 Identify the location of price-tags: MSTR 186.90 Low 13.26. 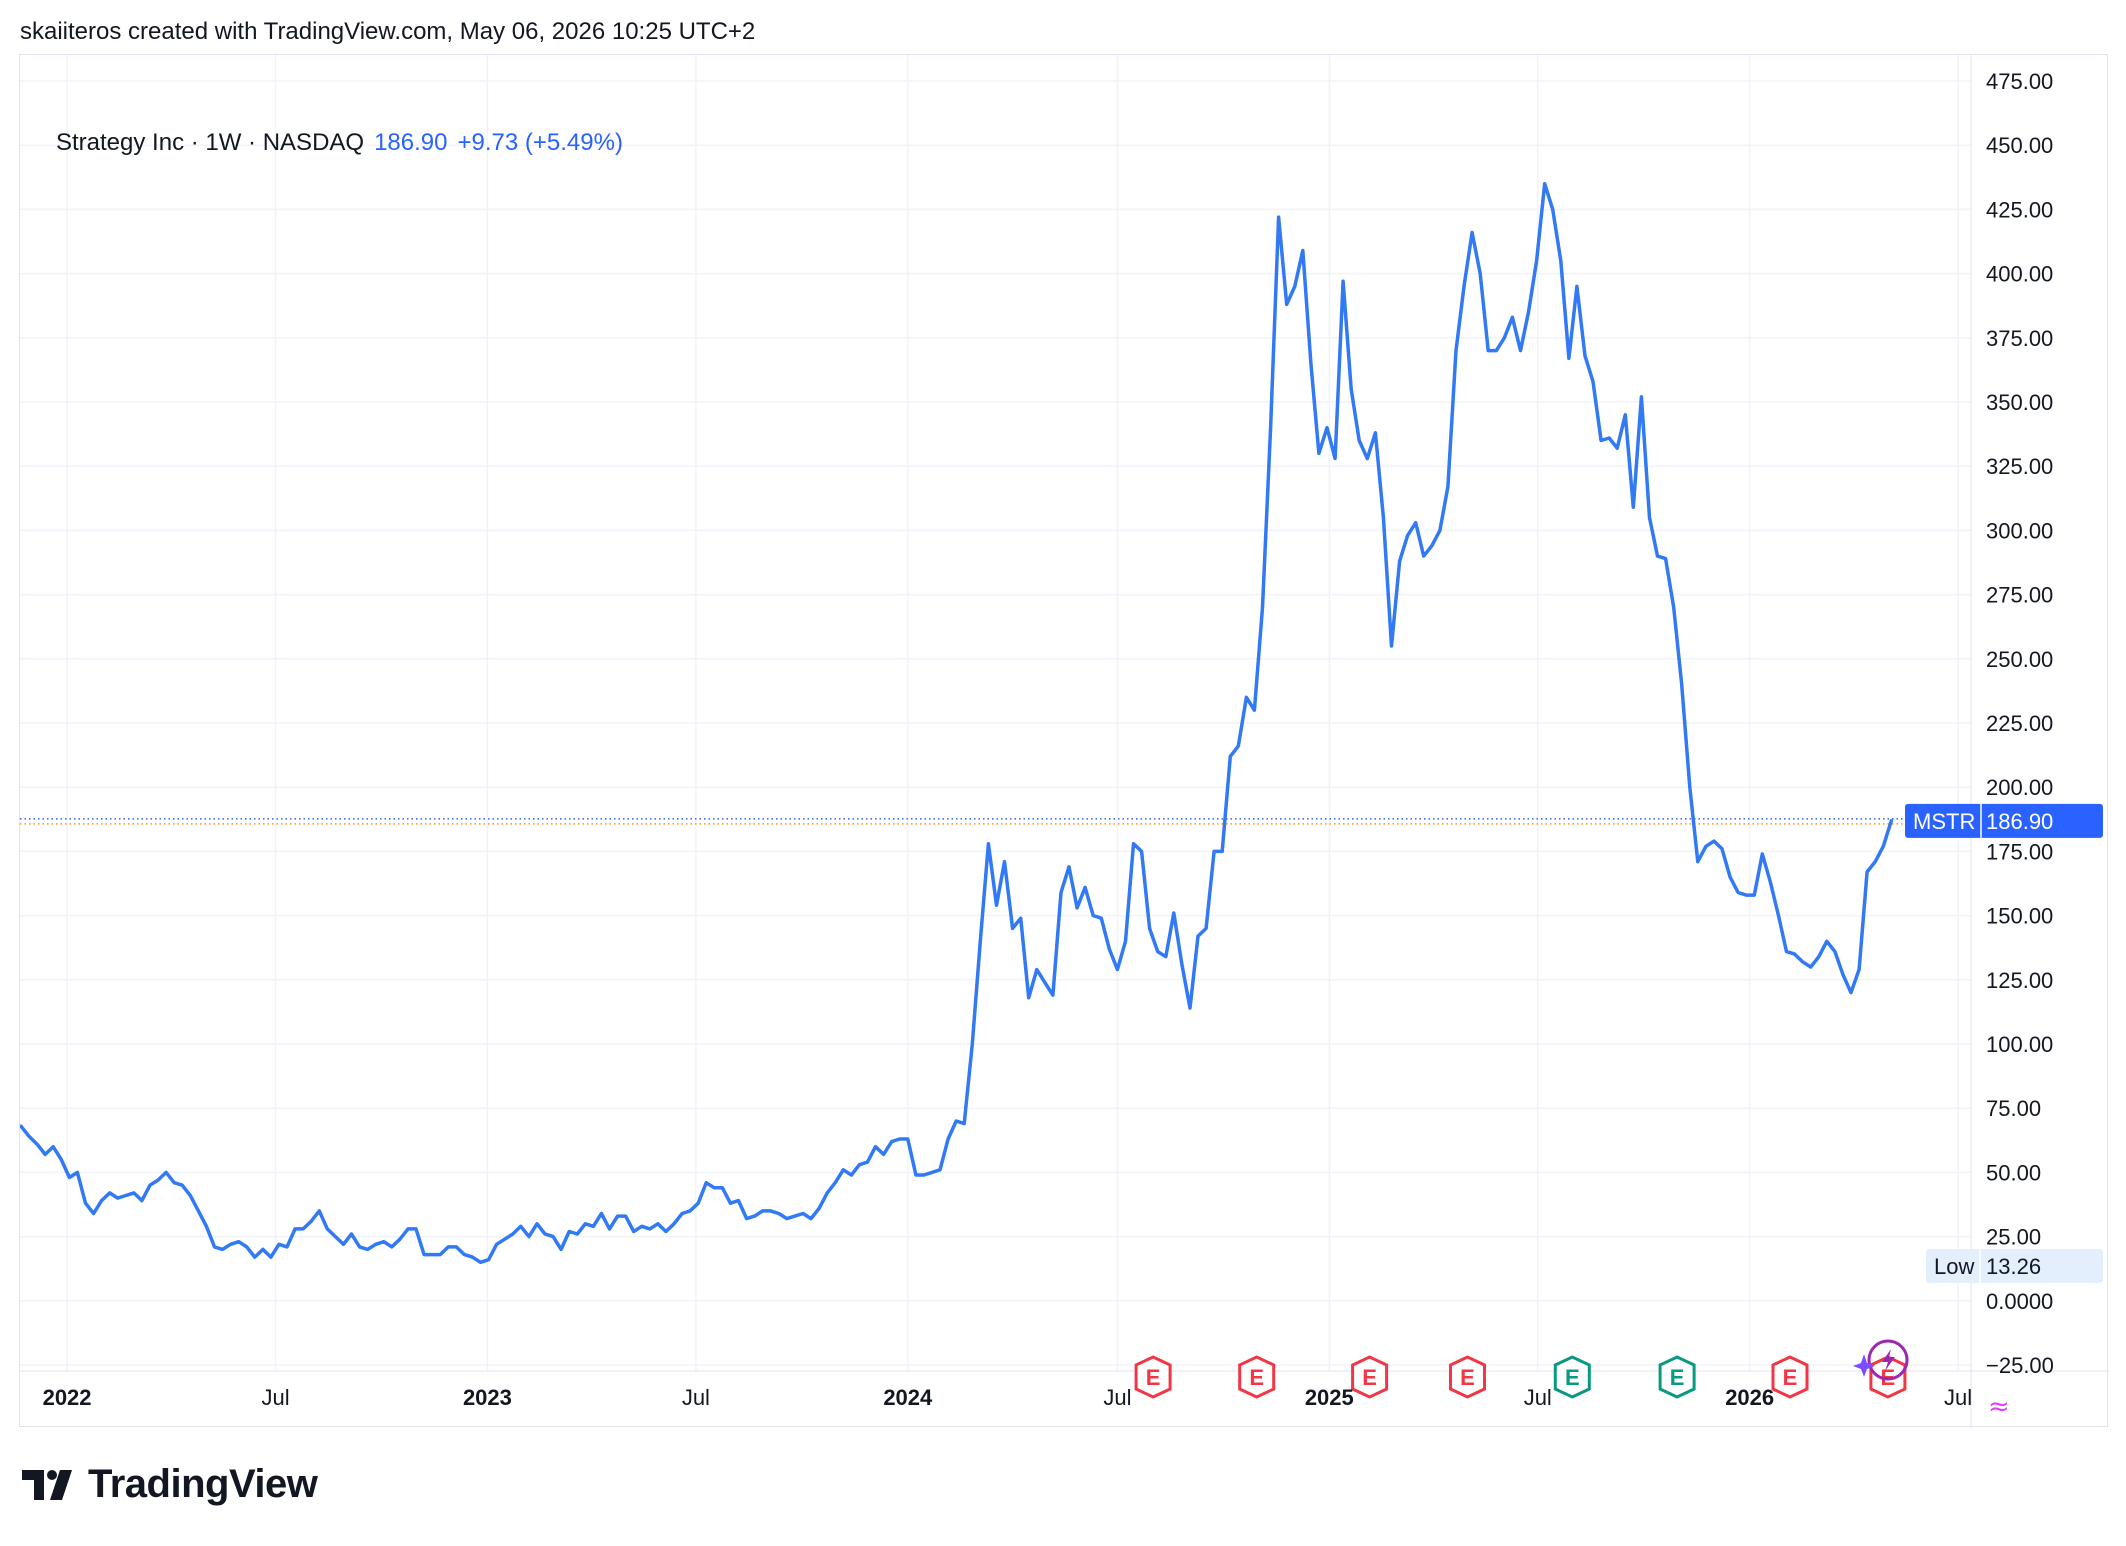
(2004, 1043).